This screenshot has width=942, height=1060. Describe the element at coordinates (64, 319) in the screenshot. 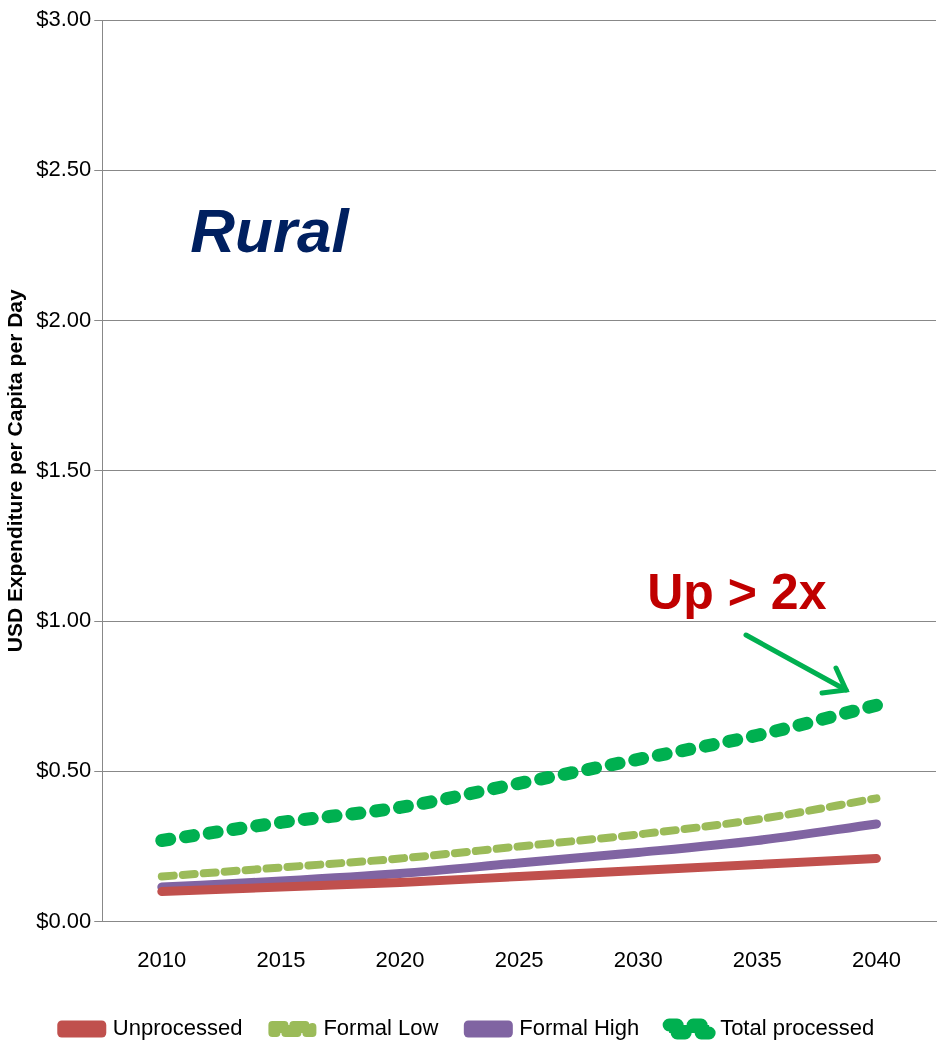

I see `y-tick-label: $2.00` at that location.